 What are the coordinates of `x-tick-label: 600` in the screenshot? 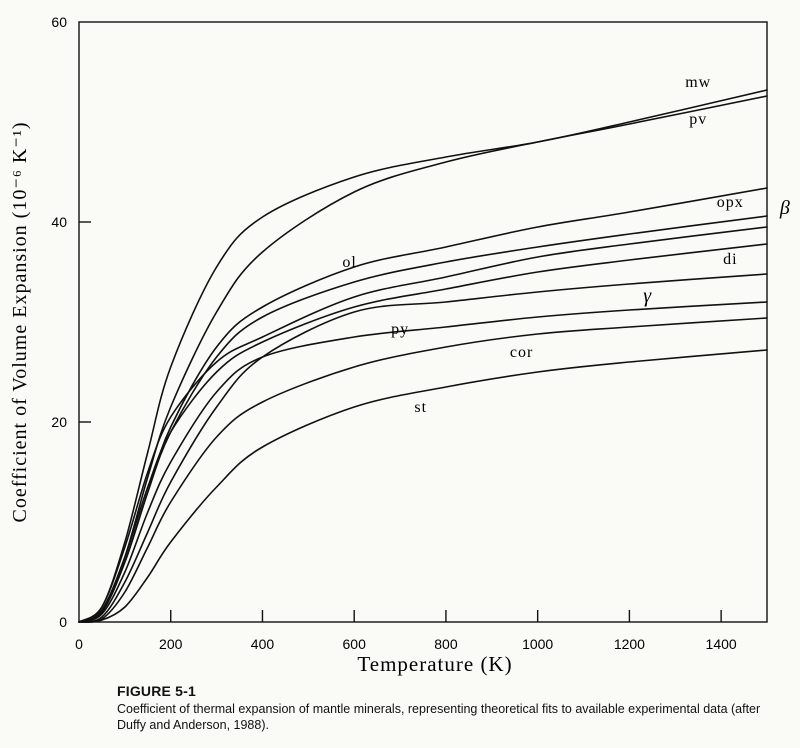 It's located at (355, 644).